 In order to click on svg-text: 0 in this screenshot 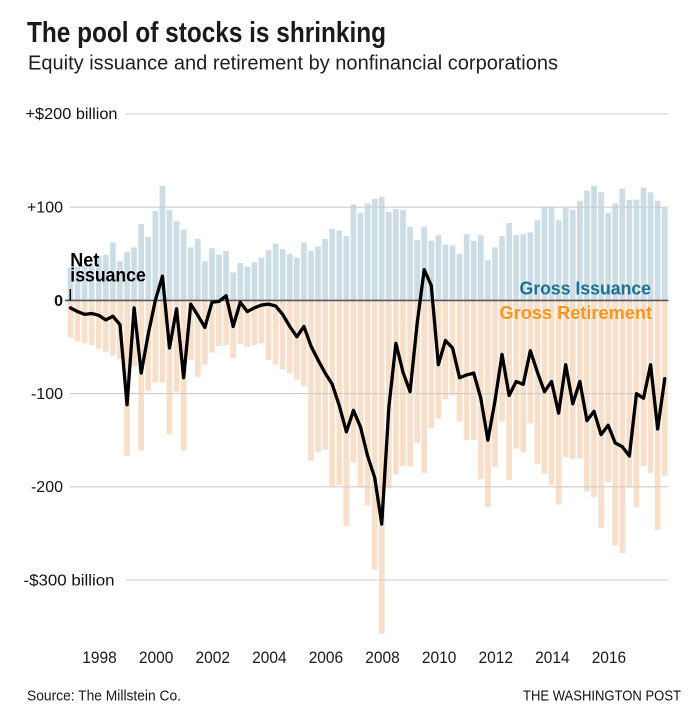, I will do `click(58, 301)`.